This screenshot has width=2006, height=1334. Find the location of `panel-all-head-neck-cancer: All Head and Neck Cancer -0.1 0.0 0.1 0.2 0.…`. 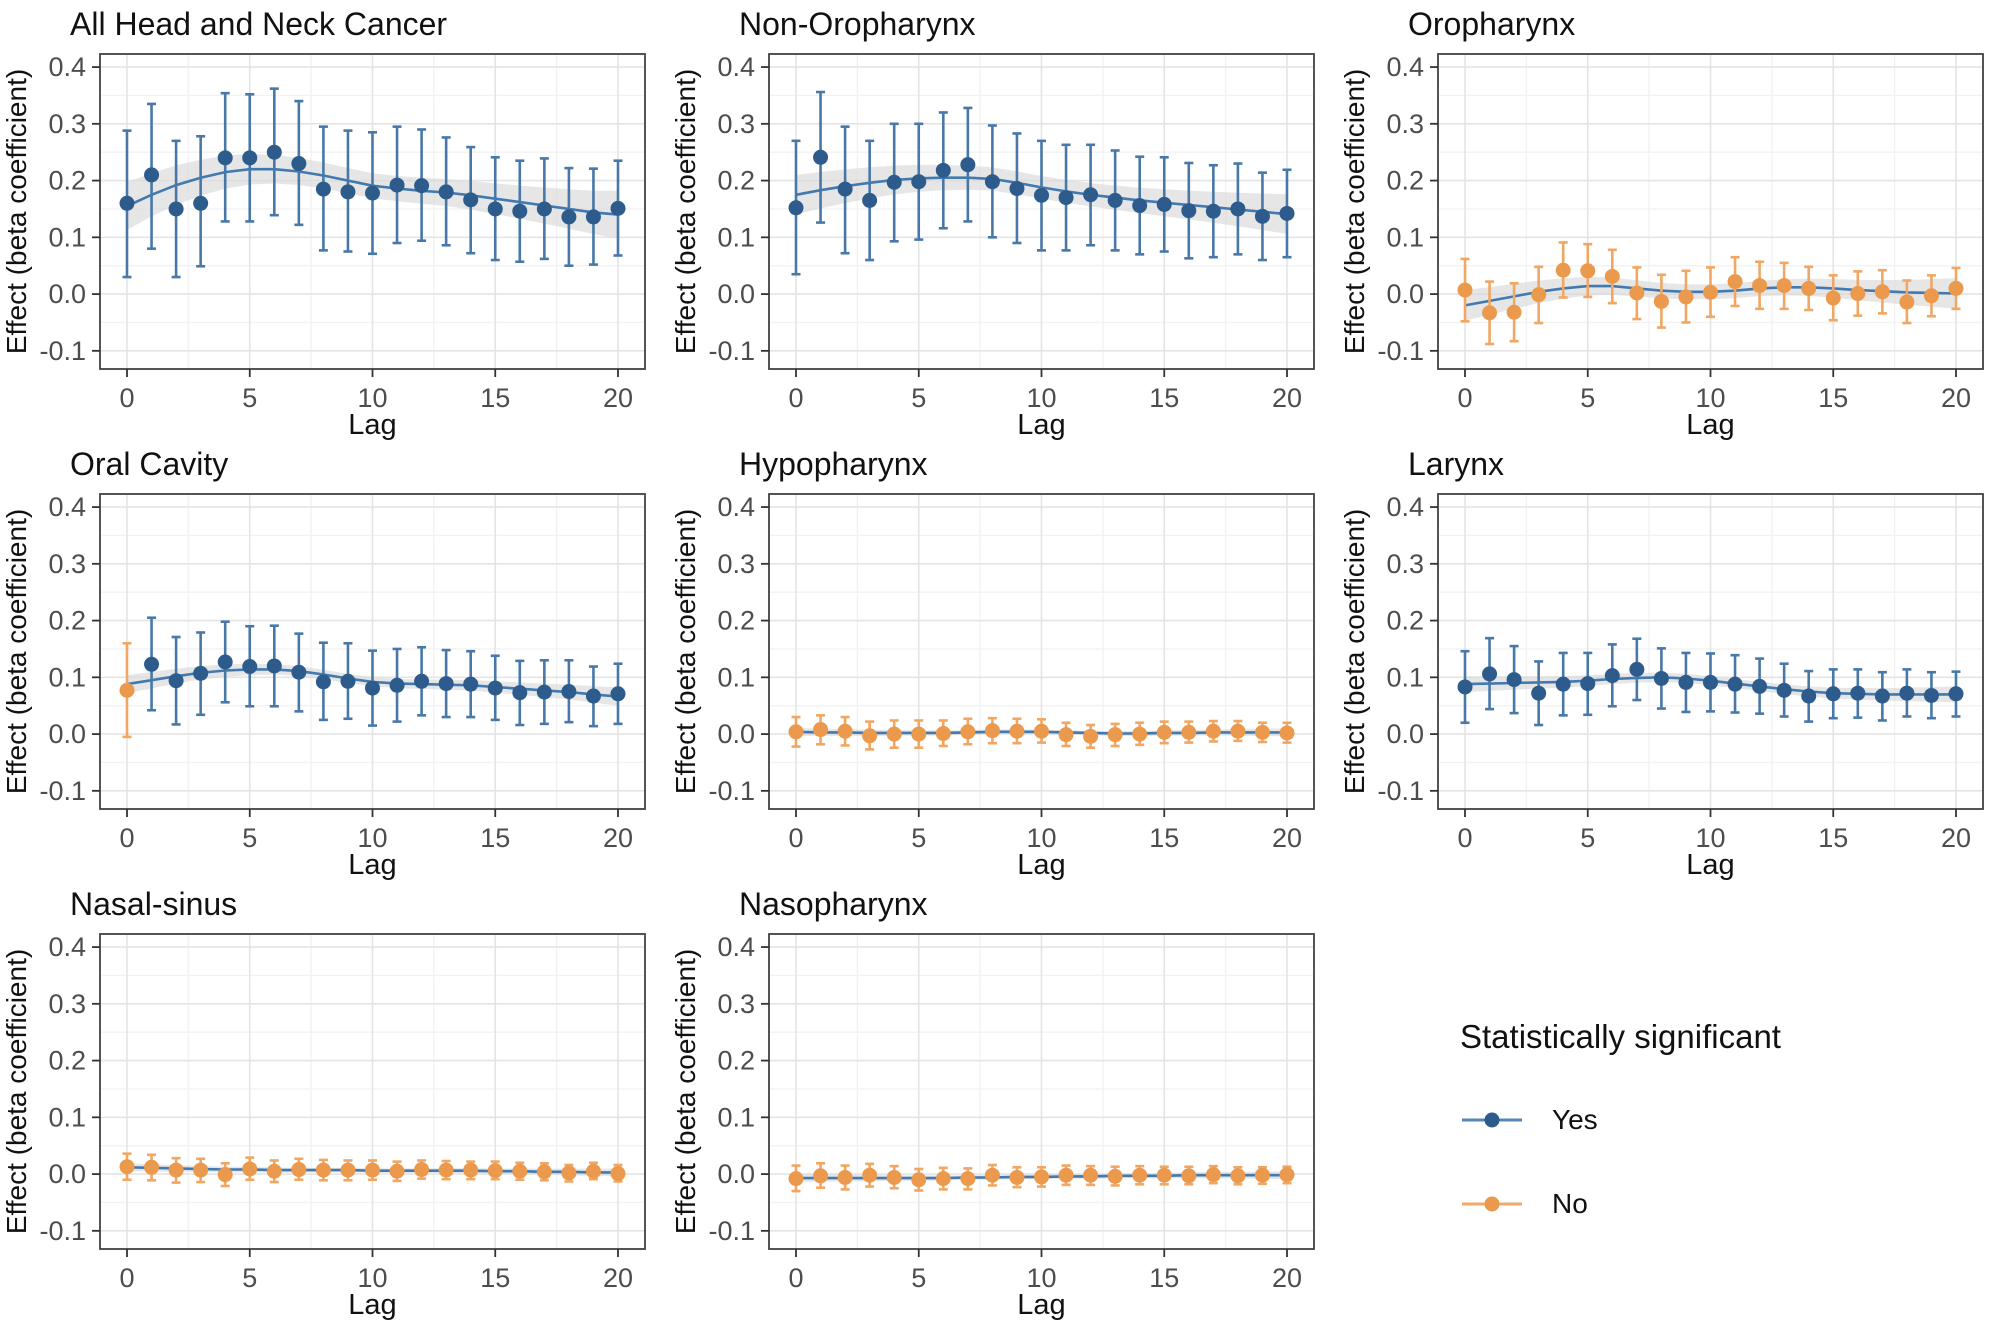

panel-all-head-neck-cancer: All Head and Neck Cancer -0.1 0.0 0.1 0.2 0.… is located at coordinates (334, 220).